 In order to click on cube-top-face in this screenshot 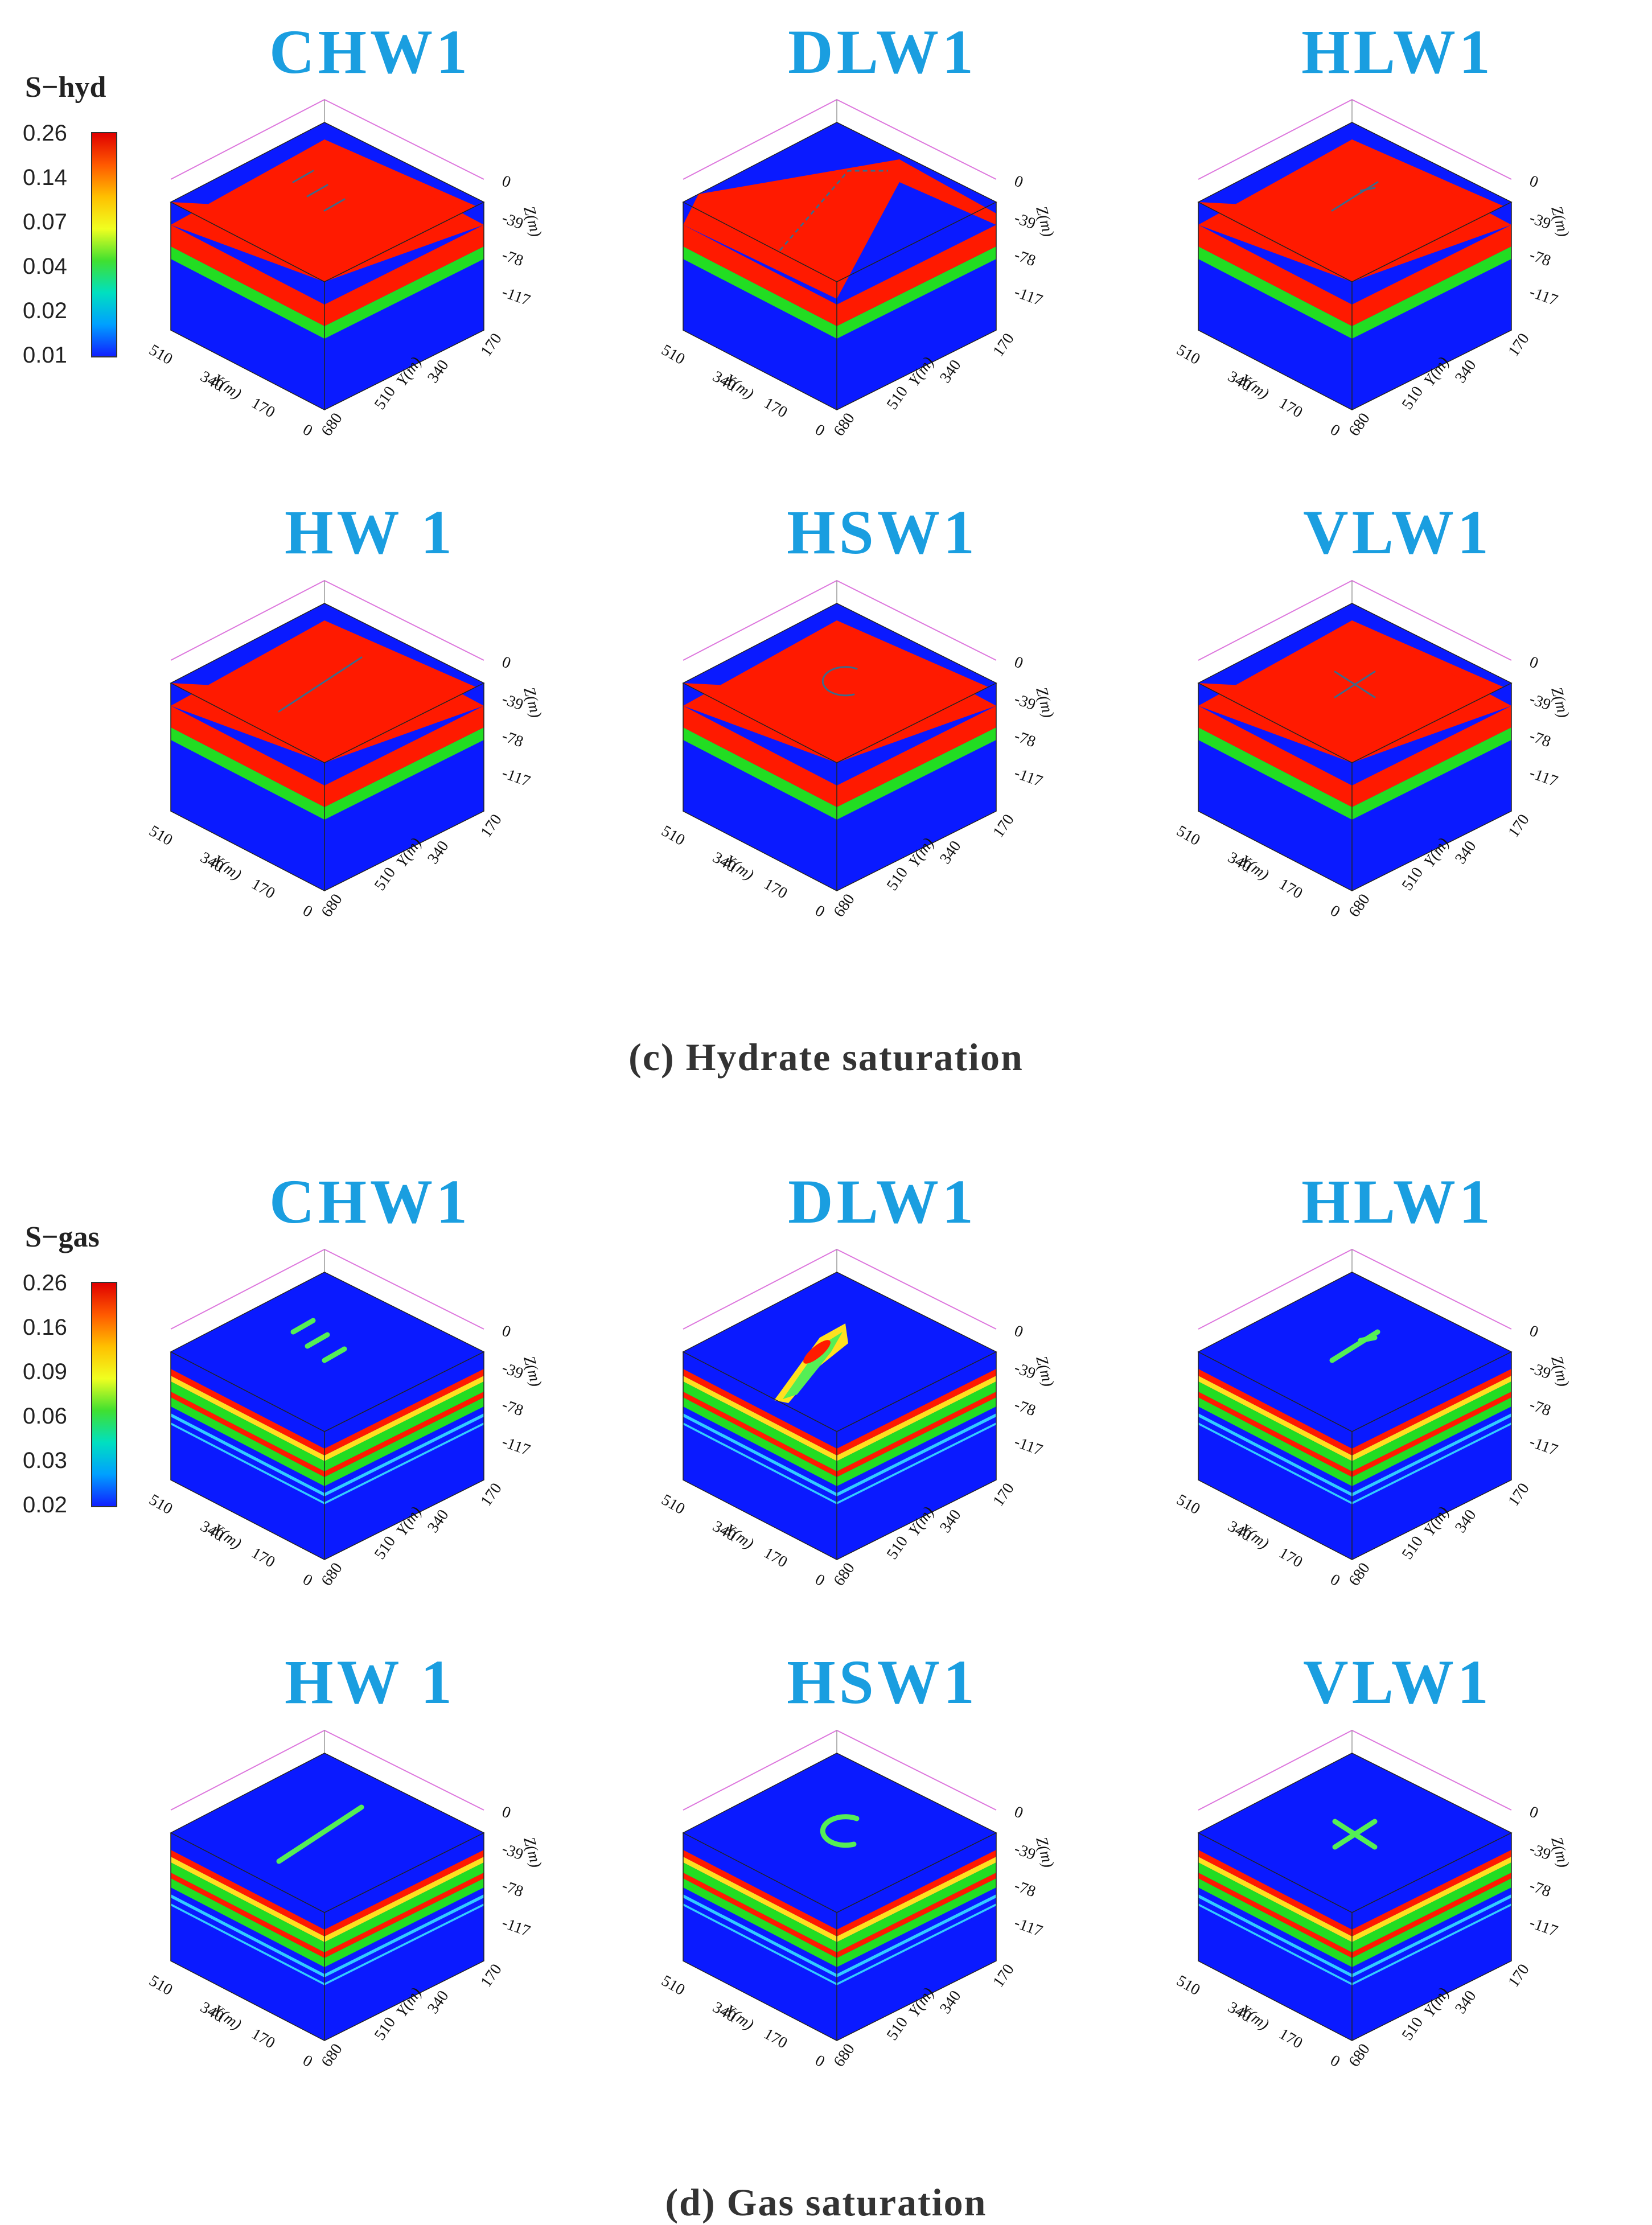, I will do `click(327, 1833)`.